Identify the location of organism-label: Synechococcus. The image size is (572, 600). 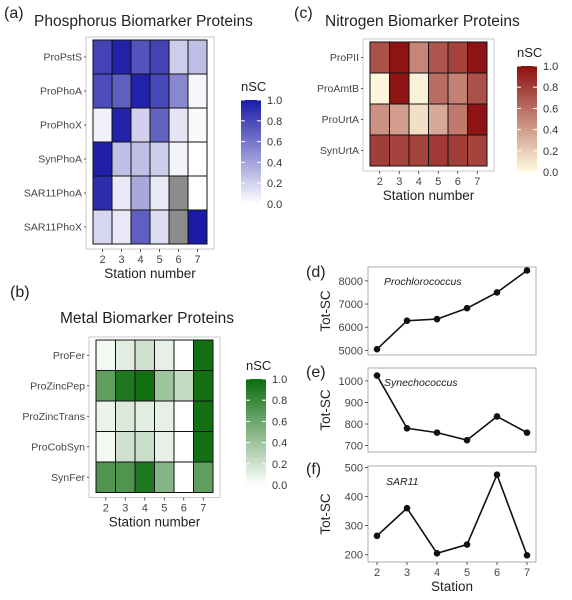
(421, 383).